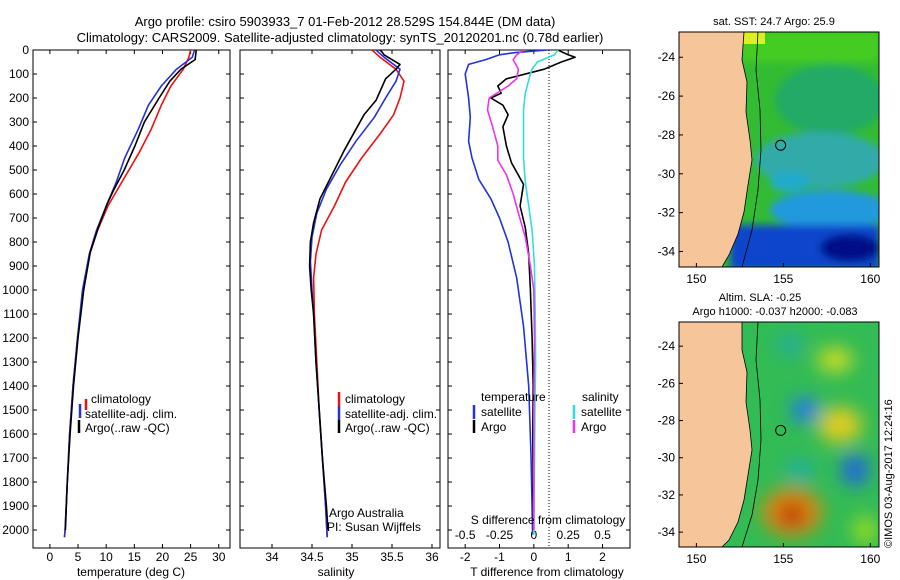  I want to click on sst-small-blob, so click(790, 182).